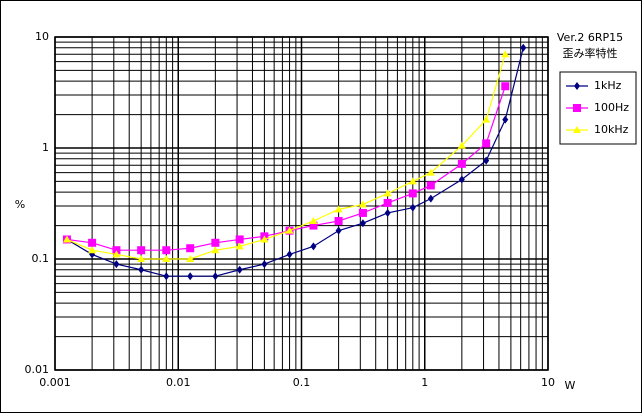 This screenshot has height=413, width=642. Describe the element at coordinates (37, 369) in the screenshot. I see `y-tick-label: 0.01` at that location.